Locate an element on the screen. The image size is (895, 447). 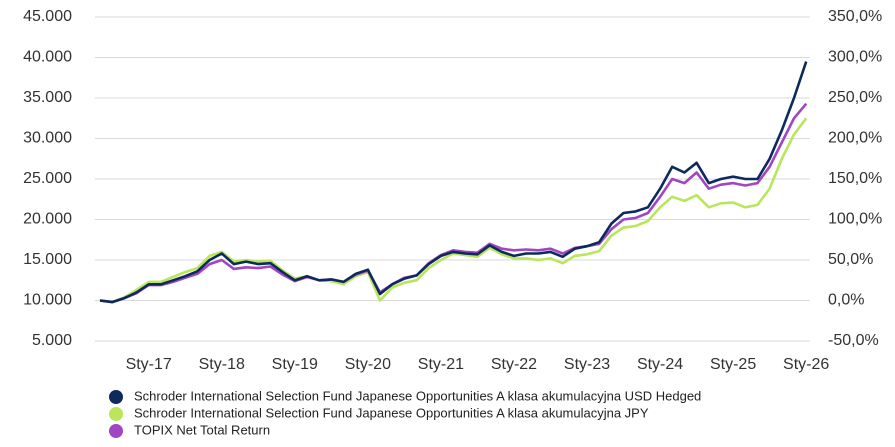
y-tick-label: 20.000 is located at coordinates (47, 219).